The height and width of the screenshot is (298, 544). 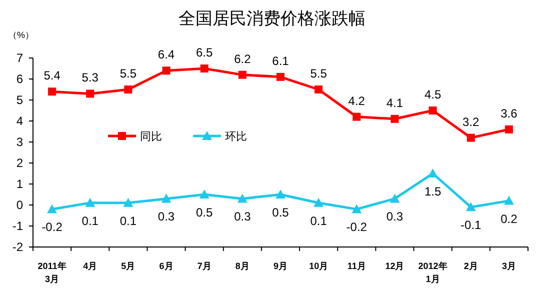 I want to click on x-tick-label: 9月, so click(x=280, y=266).